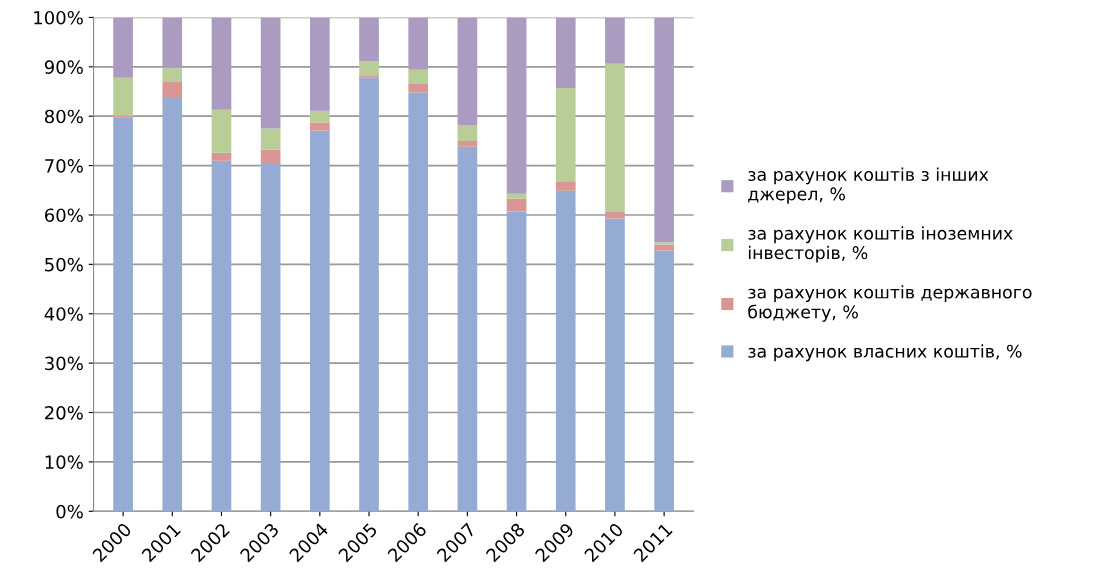 Image resolution: width=1101 pixels, height=581 pixels. Describe the element at coordinates (885, 353) in the screenshot. I see `legend-label: за рахунок власних коштів, %` at that location.